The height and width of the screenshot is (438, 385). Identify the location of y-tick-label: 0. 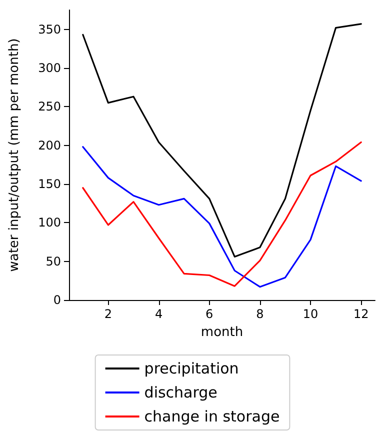
(57, 300).